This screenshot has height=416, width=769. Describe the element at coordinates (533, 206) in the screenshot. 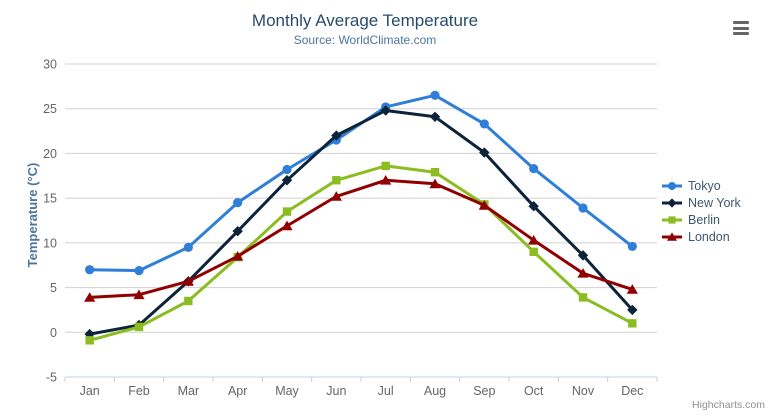

I see `point-new-york-oct` at that location.